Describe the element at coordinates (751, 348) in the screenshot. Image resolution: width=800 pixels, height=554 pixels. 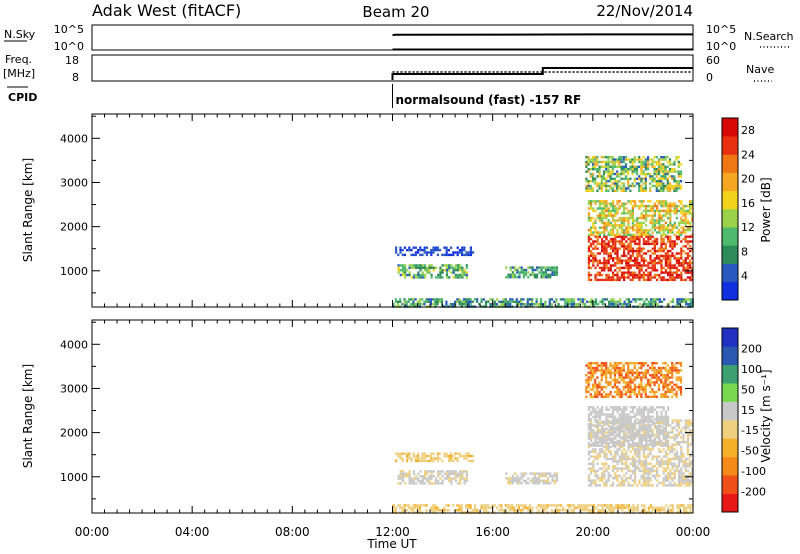
I see `colorbar-tick-label: 200` at that location.